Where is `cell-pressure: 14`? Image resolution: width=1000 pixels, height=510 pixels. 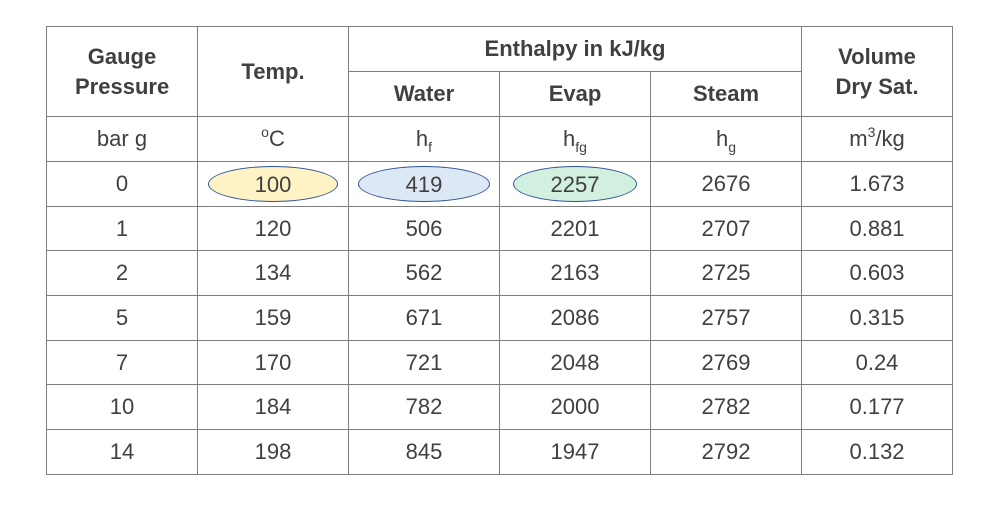 cell-pressure: 14 is located at coordinates (122, 452).